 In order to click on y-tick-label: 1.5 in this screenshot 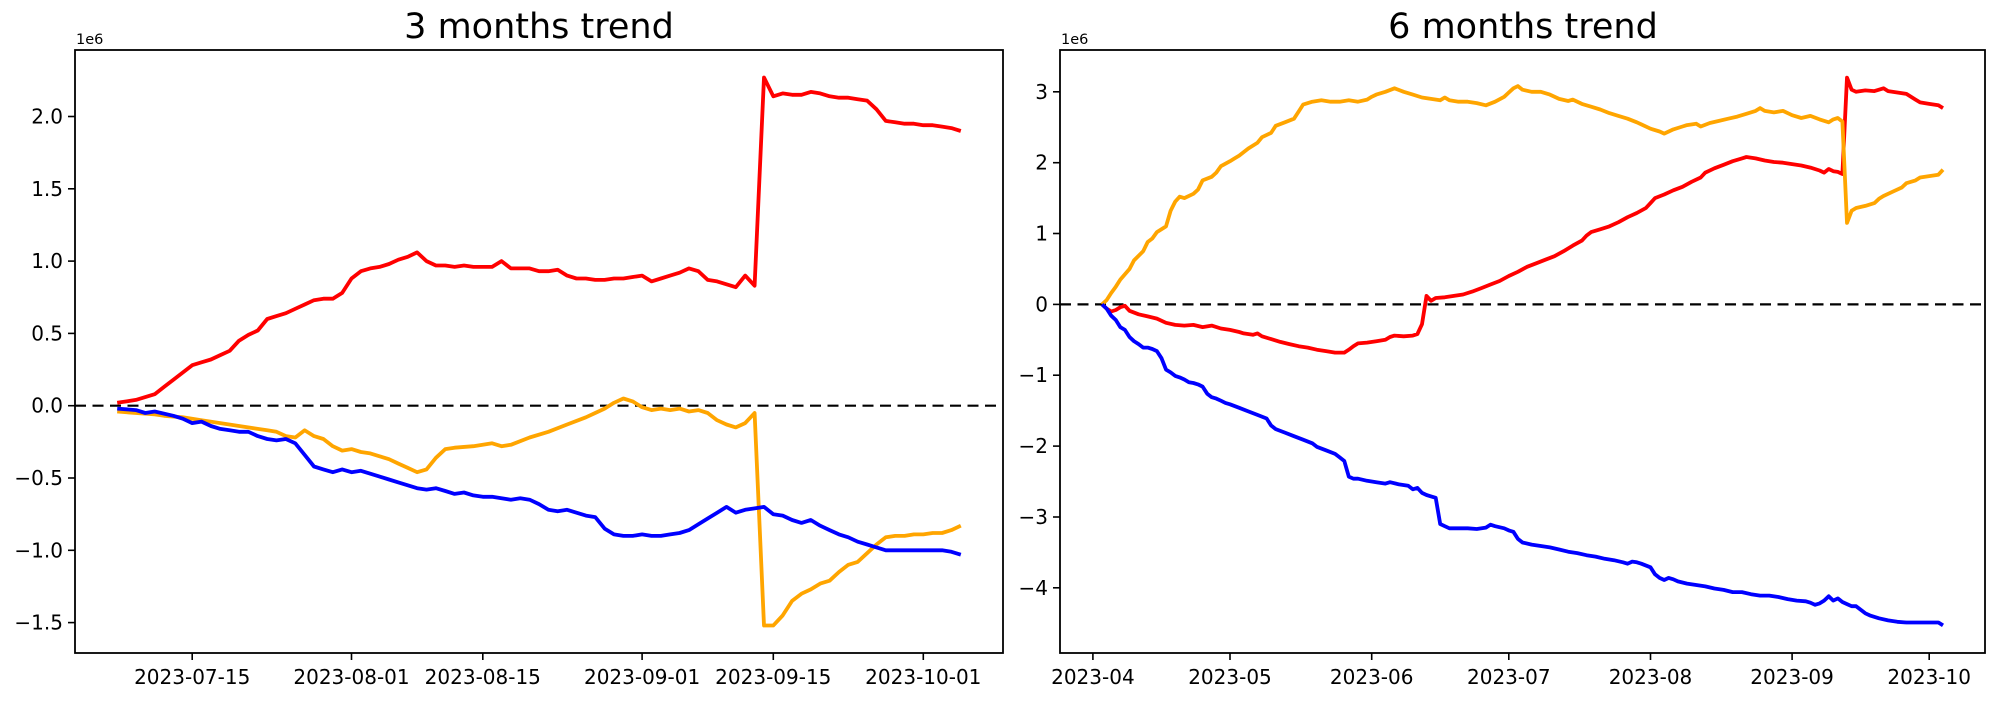, I will do `click(47, 189)`.